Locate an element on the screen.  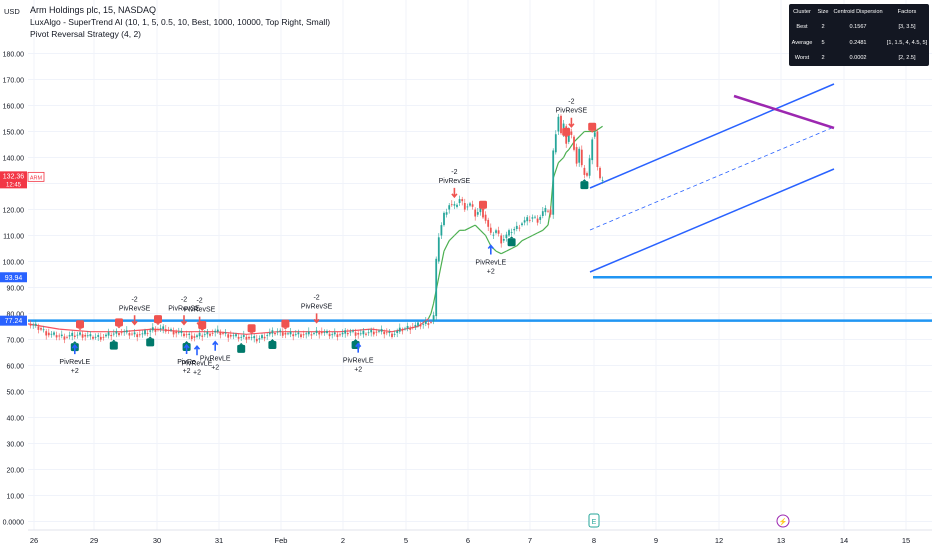
indicator-legend-pivot: Pivot Reversal Strategy (4, 2) is located at coordinates (86, 34).